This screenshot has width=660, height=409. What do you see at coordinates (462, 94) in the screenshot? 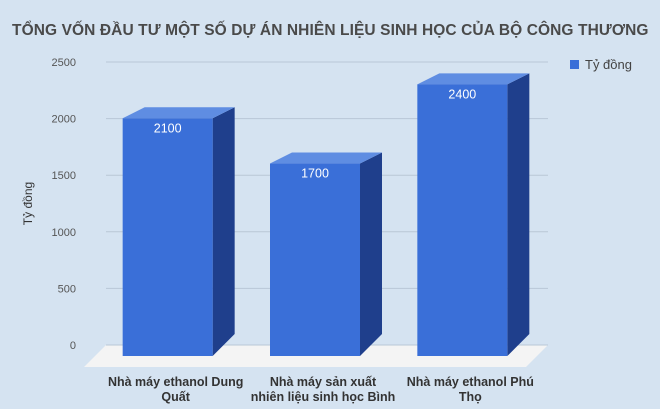
I see `data-label: 2400` at bounding box center [462, 94].